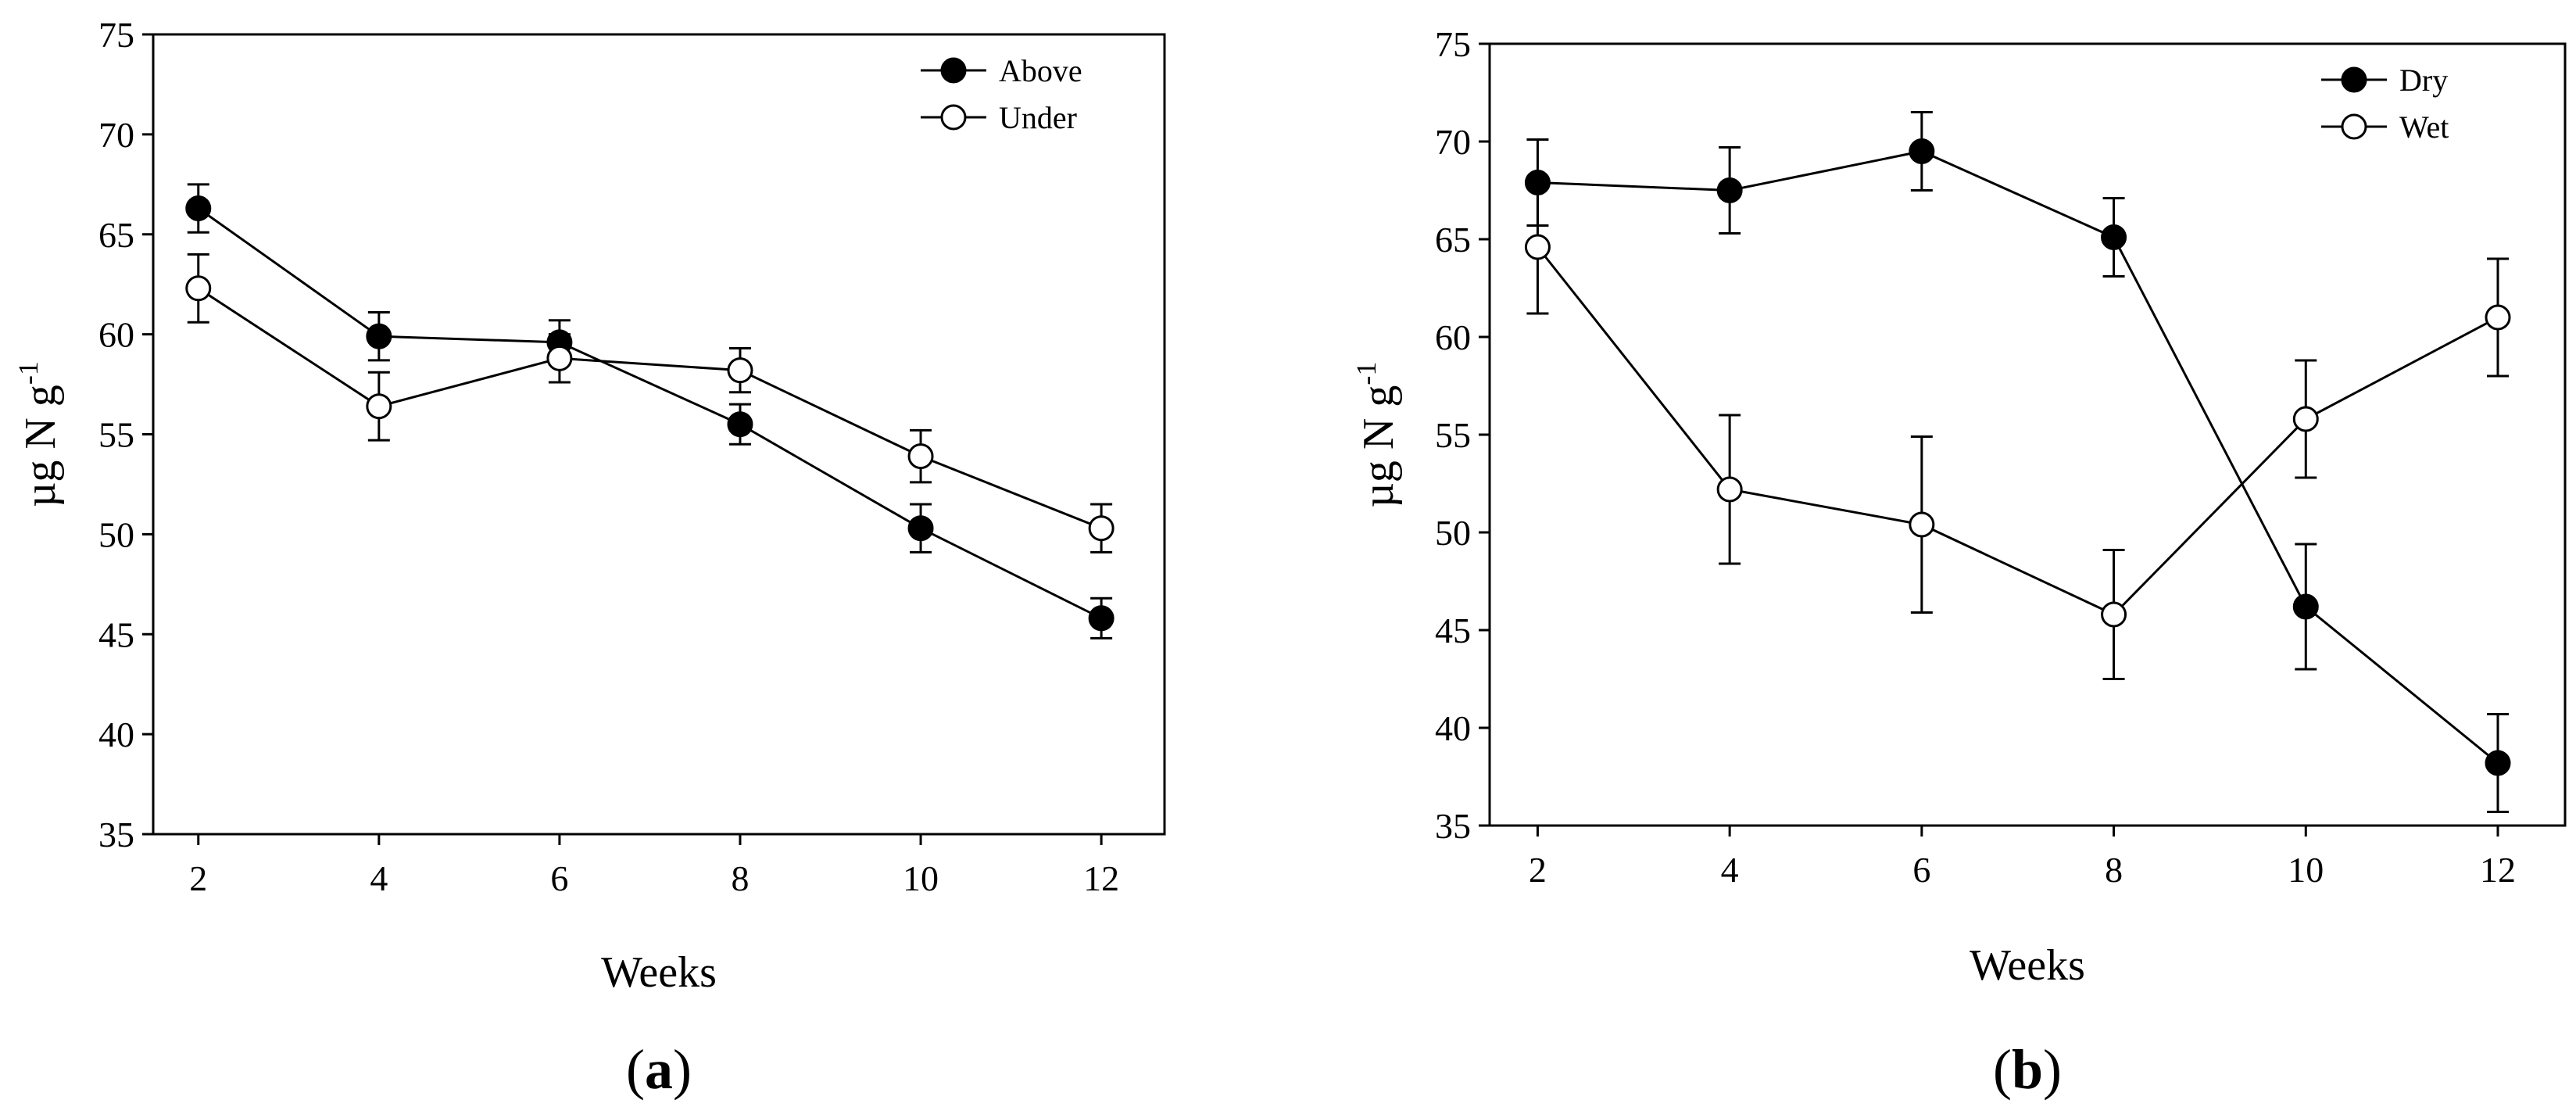 The height and width of the screenshot is (1107, 2576). I want to click on series-line-wet, so click(2018, 431).